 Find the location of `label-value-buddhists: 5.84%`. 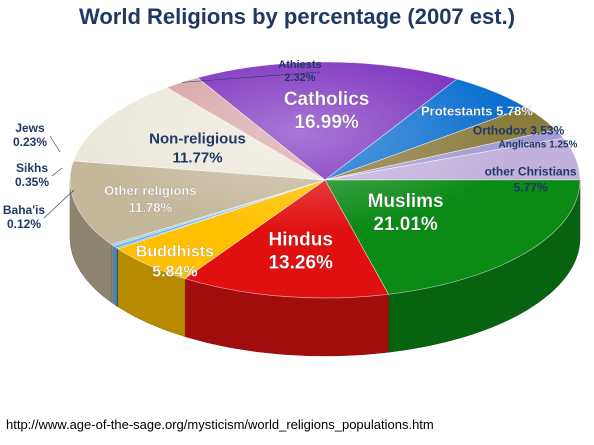

label-value-buddhists: 5.84% is located at coordinates (174, 271).